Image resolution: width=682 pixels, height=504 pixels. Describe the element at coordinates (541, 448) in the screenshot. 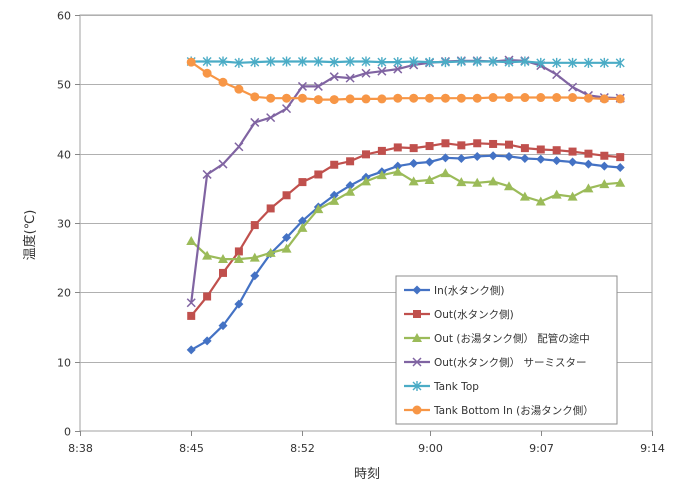

I see `x-tick-label: 9:07` at that location.